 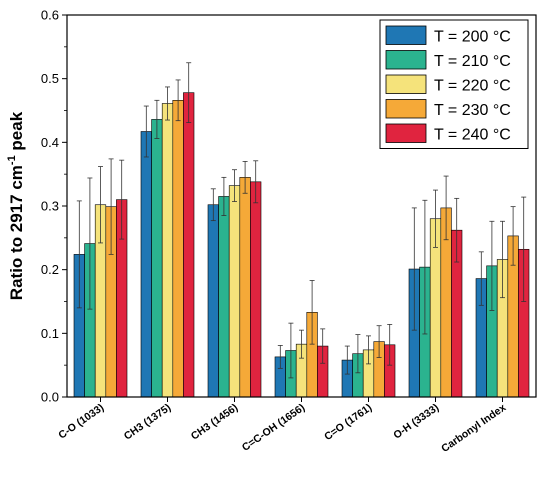 What do you see at coordinates (50, 397) in the screenshot?
I see `y-tick-label: 0.0` at bounding box center [50, 397].